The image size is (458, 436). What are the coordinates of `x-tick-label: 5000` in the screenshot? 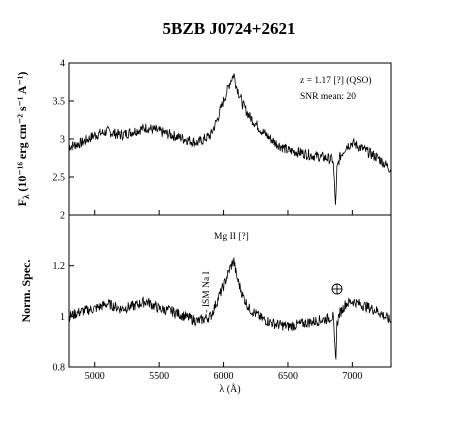 It's located at (95, 376).